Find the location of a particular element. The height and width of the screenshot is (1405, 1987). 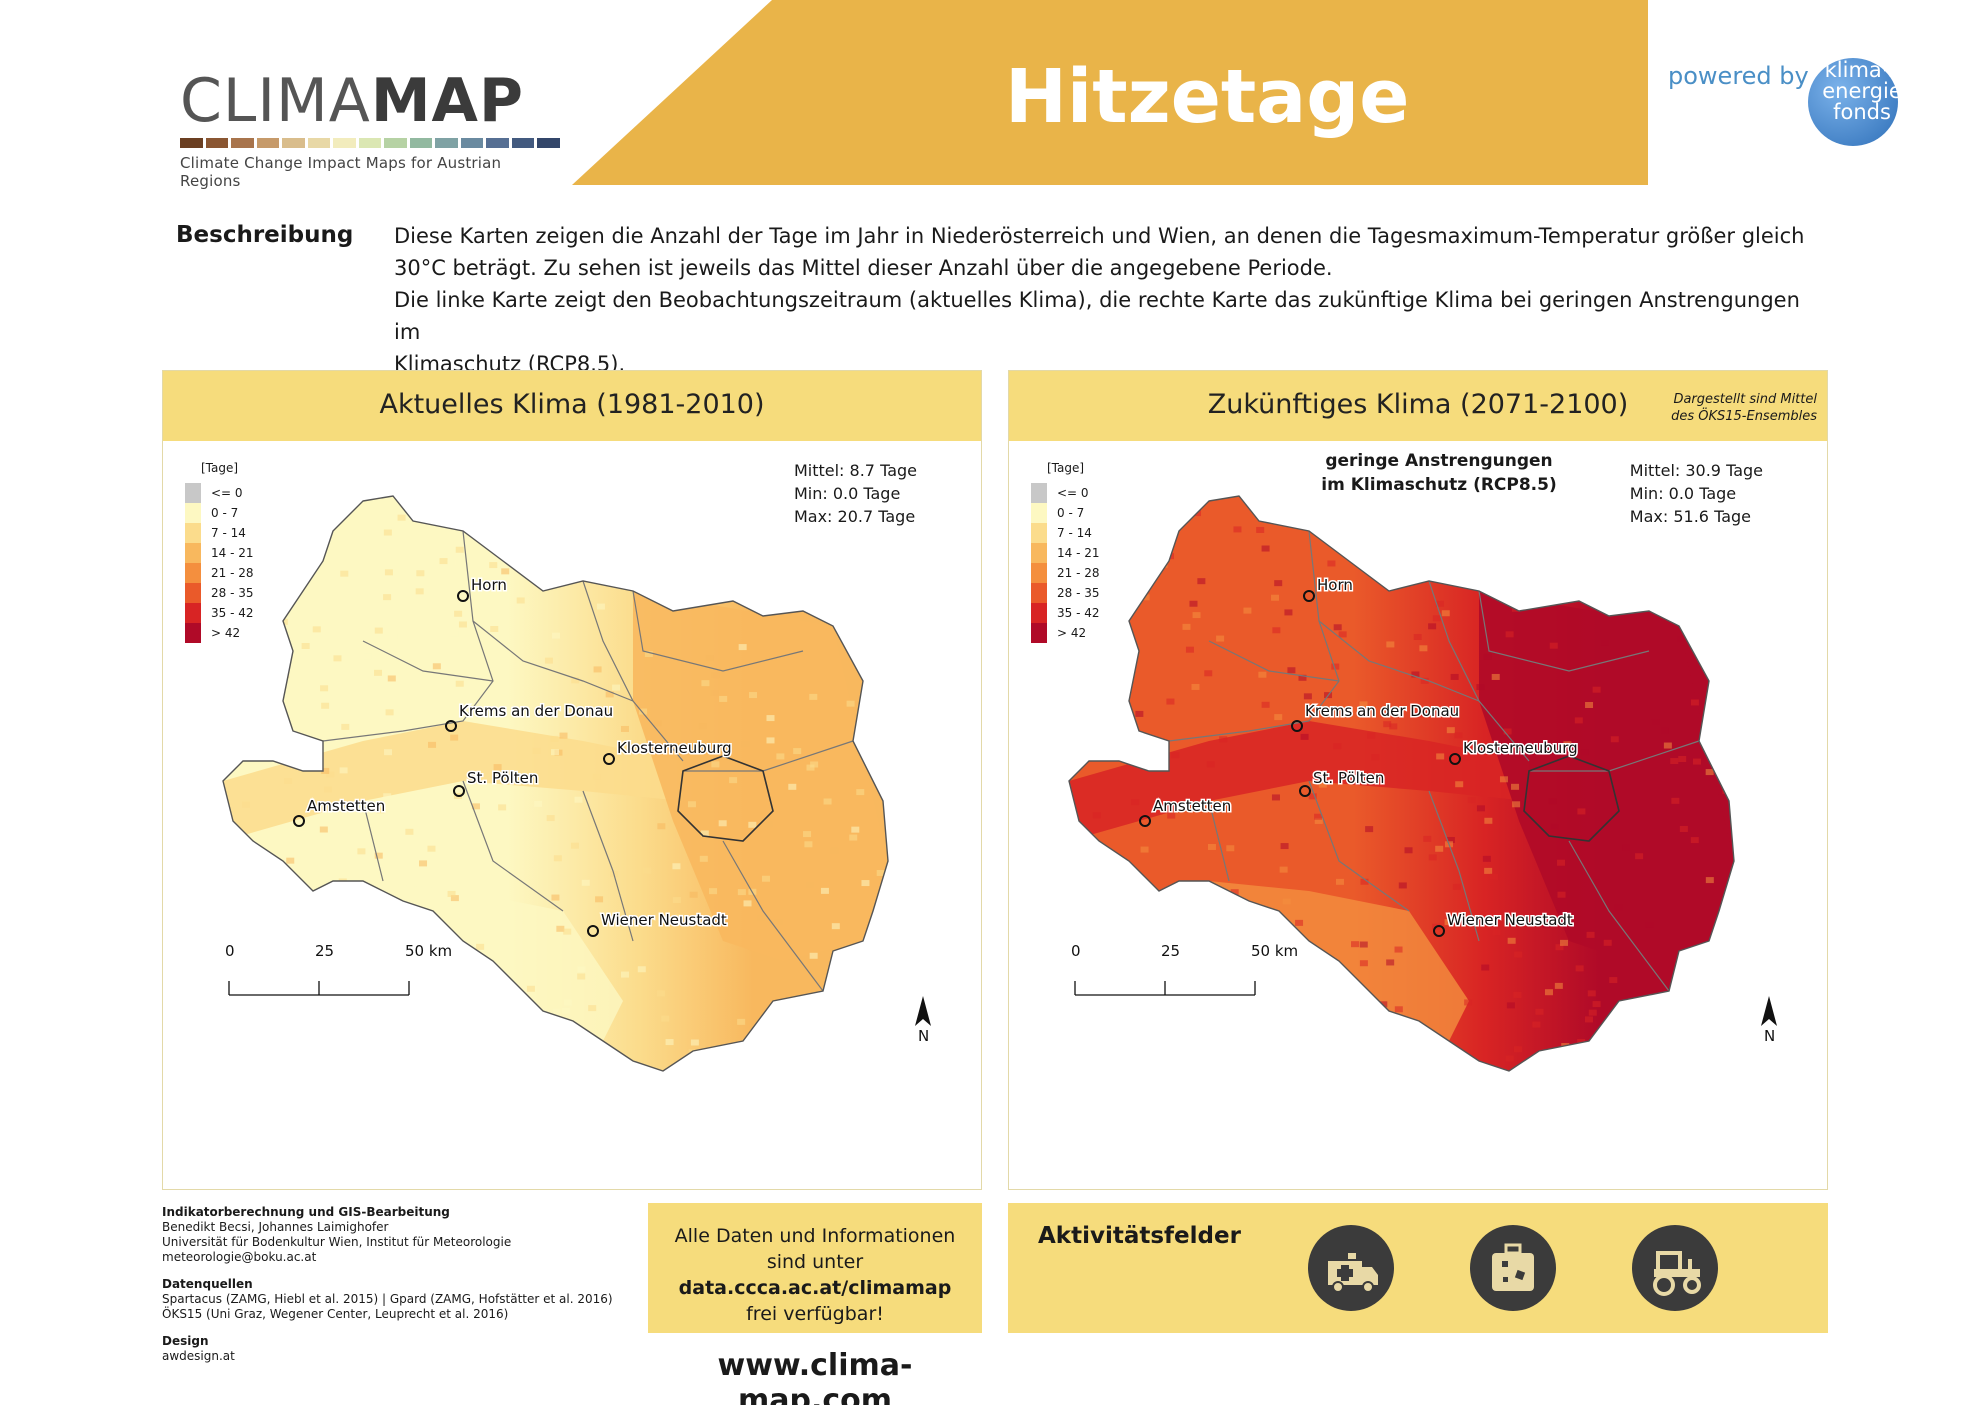

city-label: Horn is located at coordinates (1335, 585).